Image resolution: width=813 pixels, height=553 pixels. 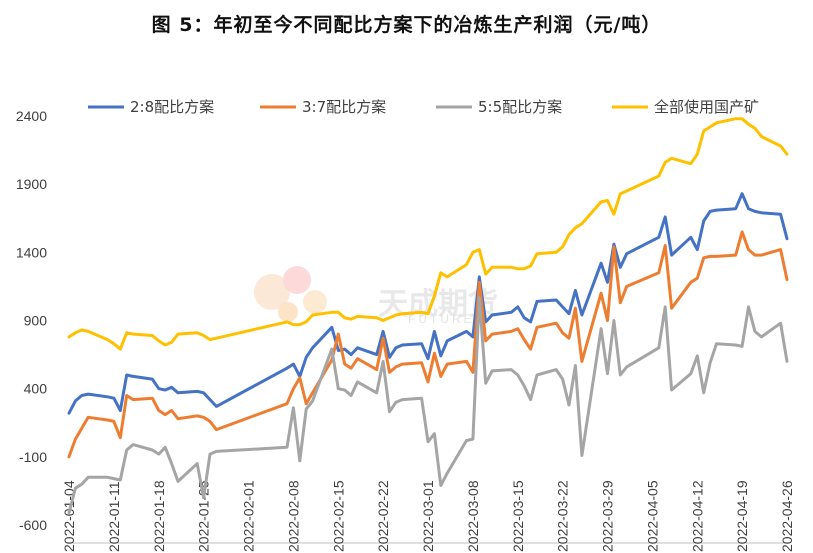 I want to click on x-tick-label: 2022-01-11, so click(x=114, y=516).